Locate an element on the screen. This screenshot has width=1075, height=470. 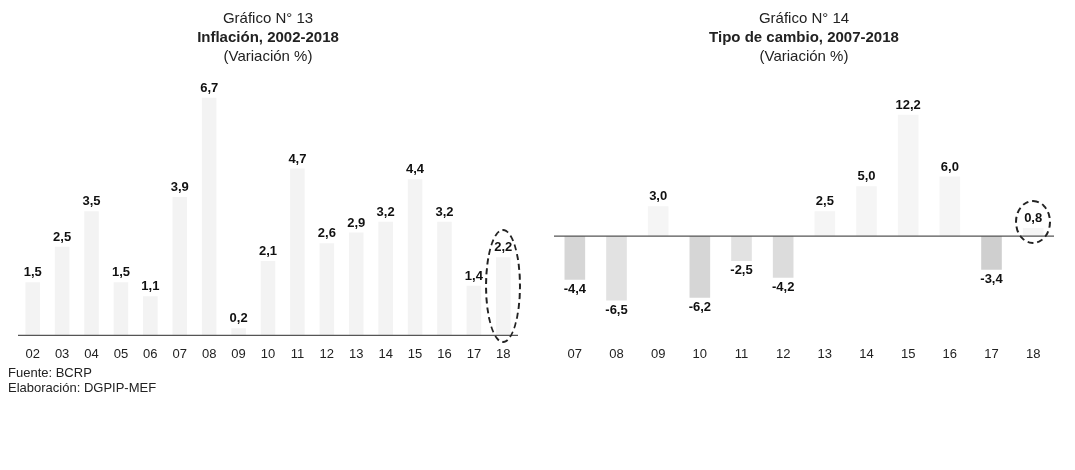
source-note: Fuente: BCRP is located at coordinates (50, 372).